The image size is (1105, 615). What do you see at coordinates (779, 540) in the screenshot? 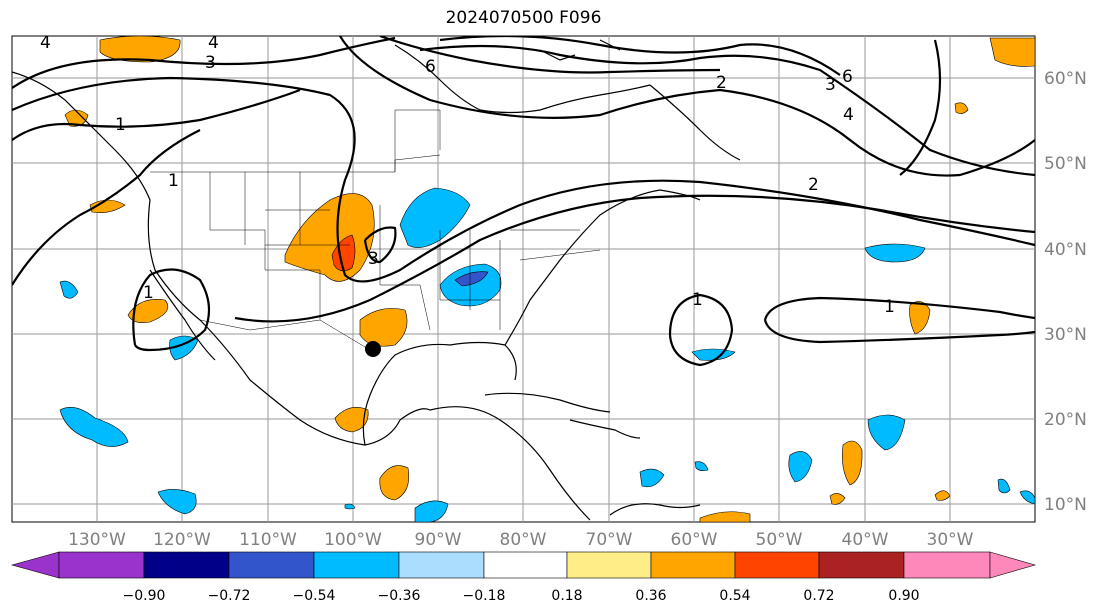
I see `lon-tick-label: 50°W` at bounding box center [779, 540].